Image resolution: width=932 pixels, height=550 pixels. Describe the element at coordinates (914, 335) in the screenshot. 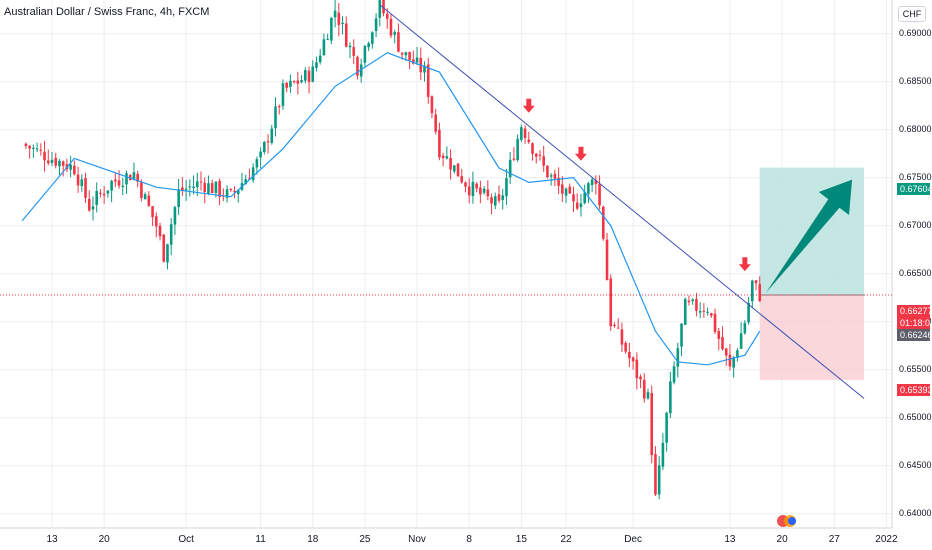

I see `price-tag: 0.66246` at that location.